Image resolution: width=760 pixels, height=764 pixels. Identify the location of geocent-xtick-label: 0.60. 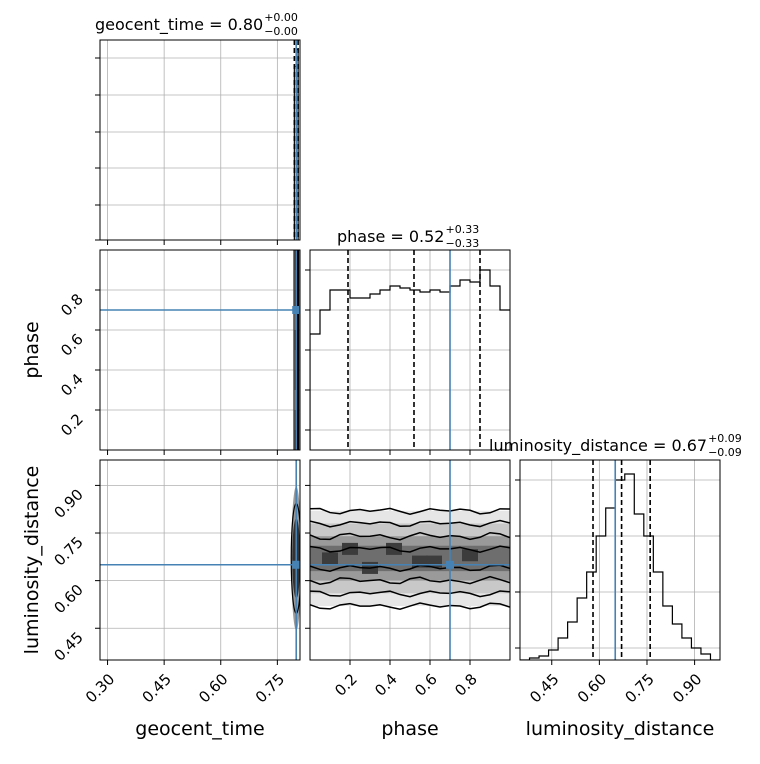
(213, 688).